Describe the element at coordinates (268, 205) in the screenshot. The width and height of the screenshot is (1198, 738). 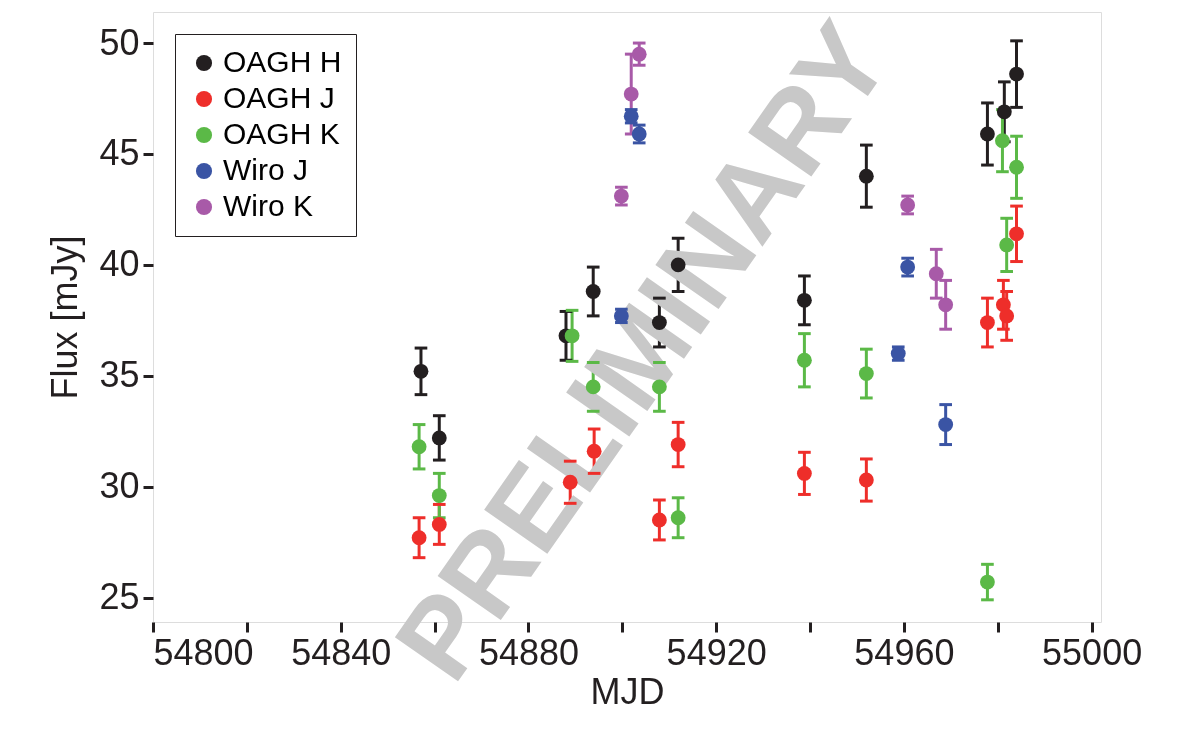
I see `legend-label: Wiro K` at that location.